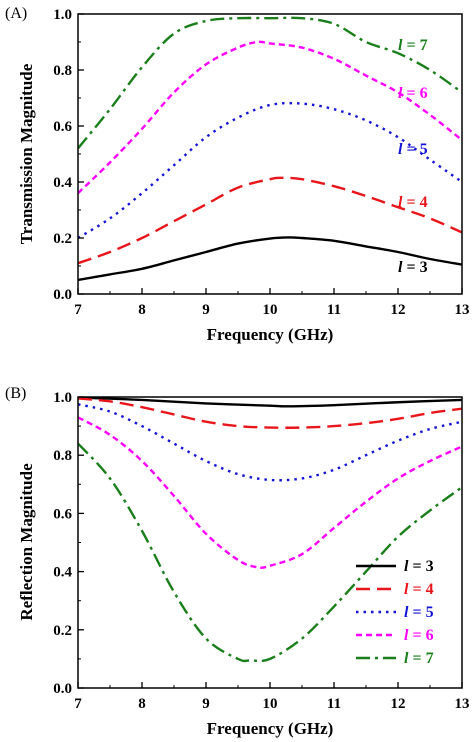 This screenshot has width=474, height=742. I want to click on legend-label: l = 3, so click(419, 566).